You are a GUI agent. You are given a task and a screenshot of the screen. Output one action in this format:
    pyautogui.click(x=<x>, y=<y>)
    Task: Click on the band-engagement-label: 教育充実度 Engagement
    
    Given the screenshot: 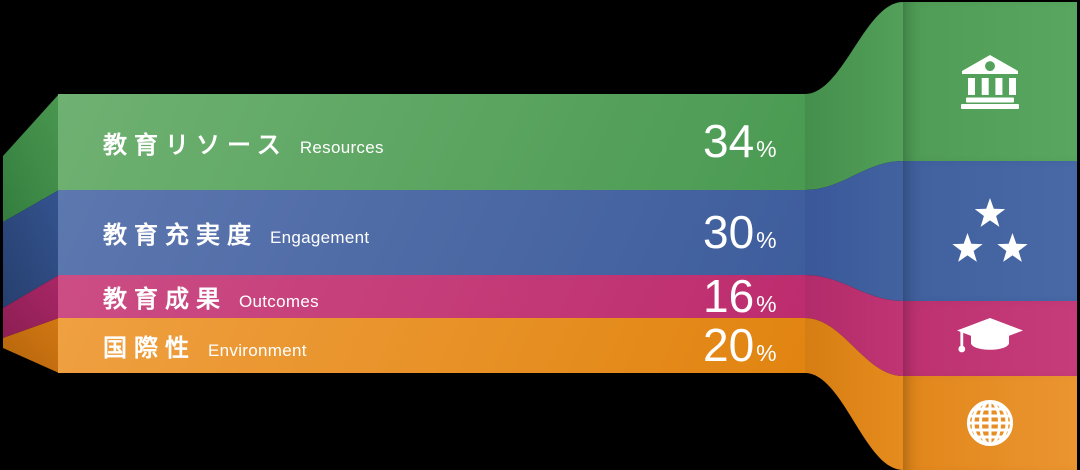 What is the action you would take?
    pyautogui.click(x=213, y=232)
    